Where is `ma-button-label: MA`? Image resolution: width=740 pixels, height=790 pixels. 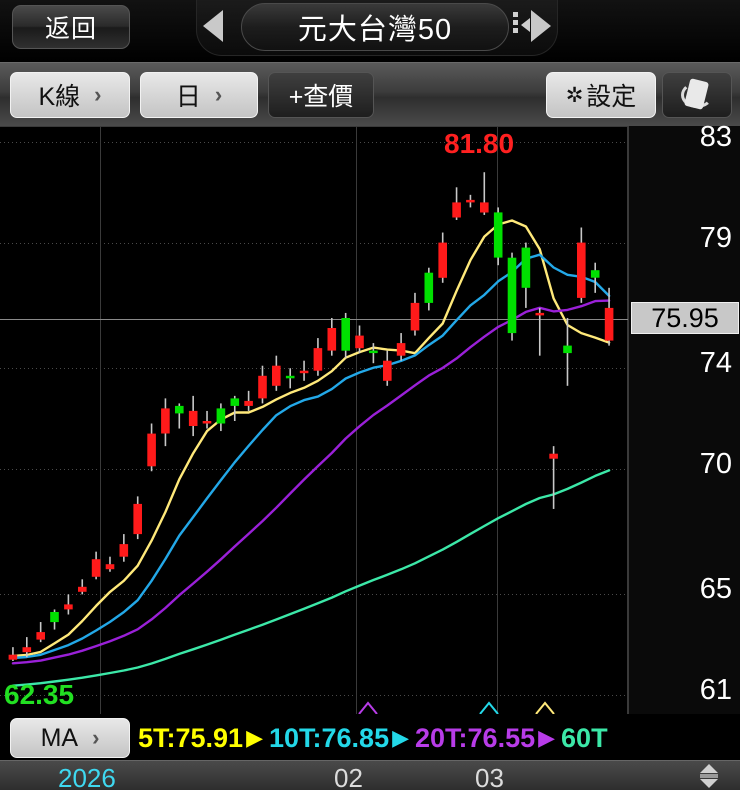
ma-button-label: MA is located at coordinates (59, 737).